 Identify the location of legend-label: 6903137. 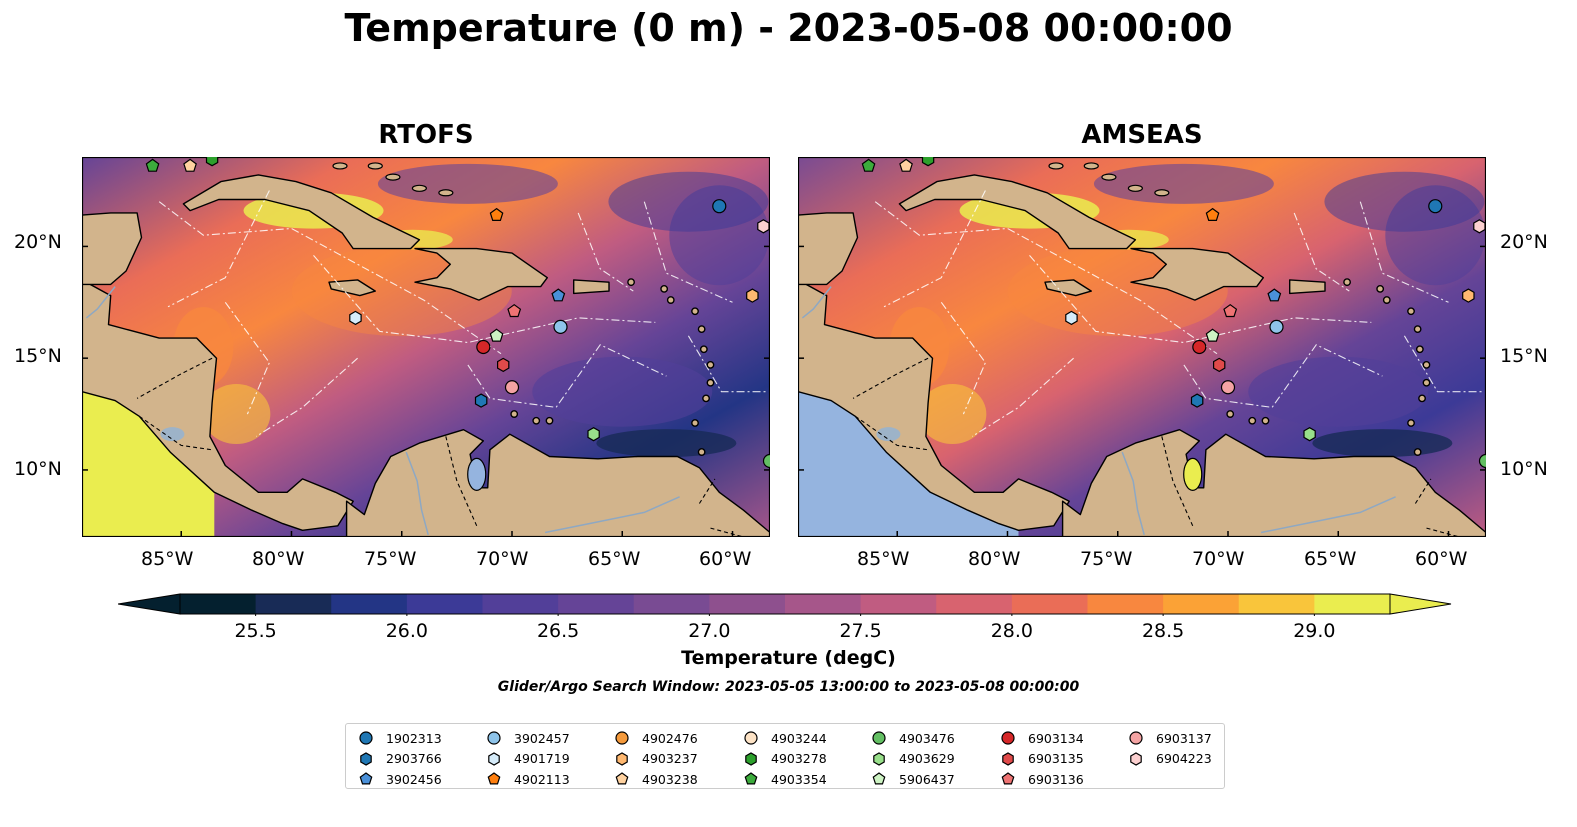
(1184, 738).